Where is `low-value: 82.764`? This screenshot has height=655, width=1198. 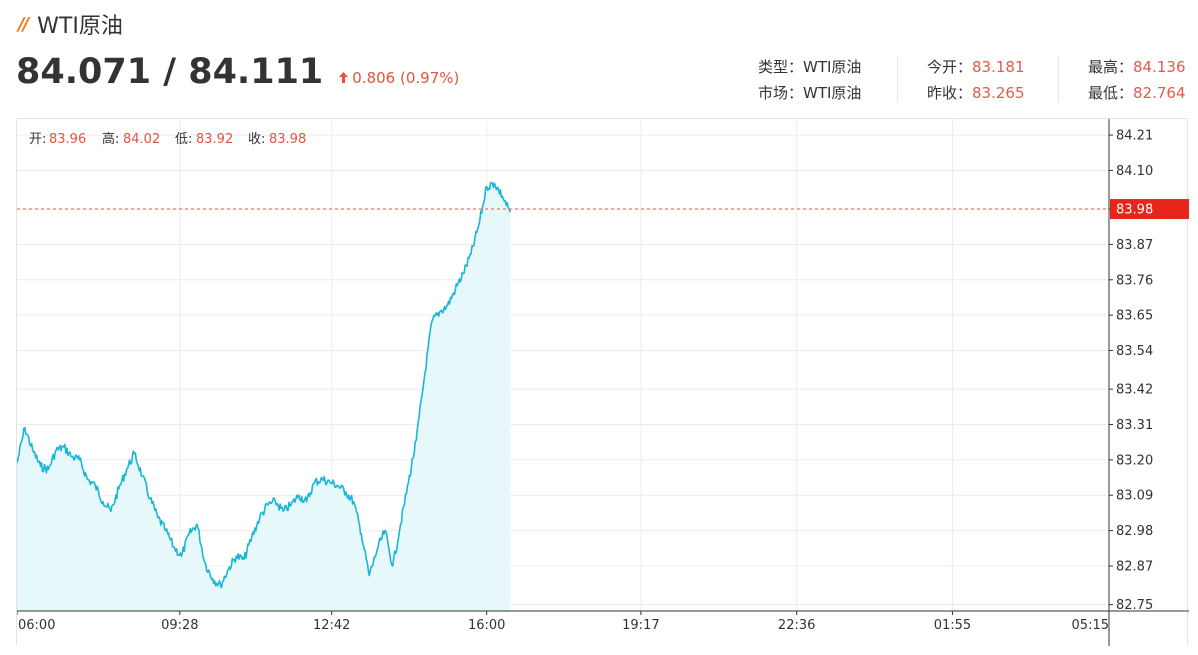 low-value: 82.764 is located at coordinates (1159, 93).